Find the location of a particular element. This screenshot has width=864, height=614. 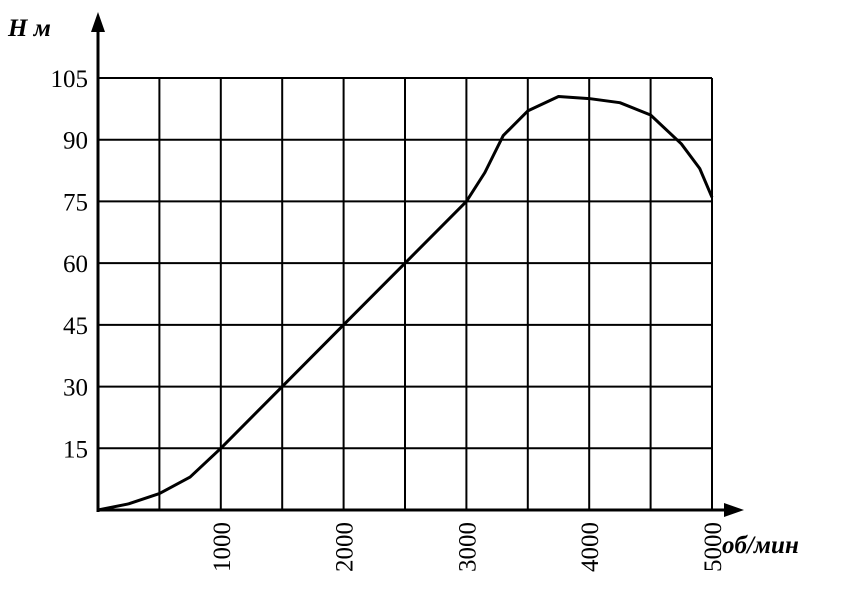

x-axis-label: об/мин is located at coordinates (760, 545).